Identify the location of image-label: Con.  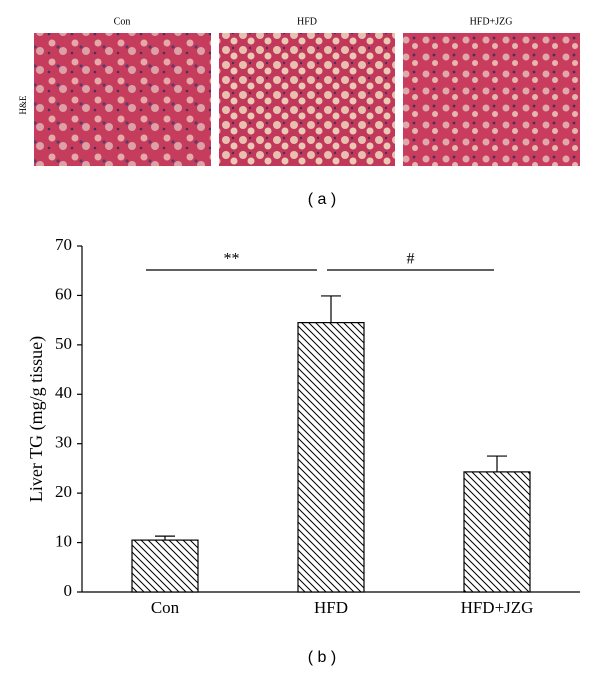
(122, 21).